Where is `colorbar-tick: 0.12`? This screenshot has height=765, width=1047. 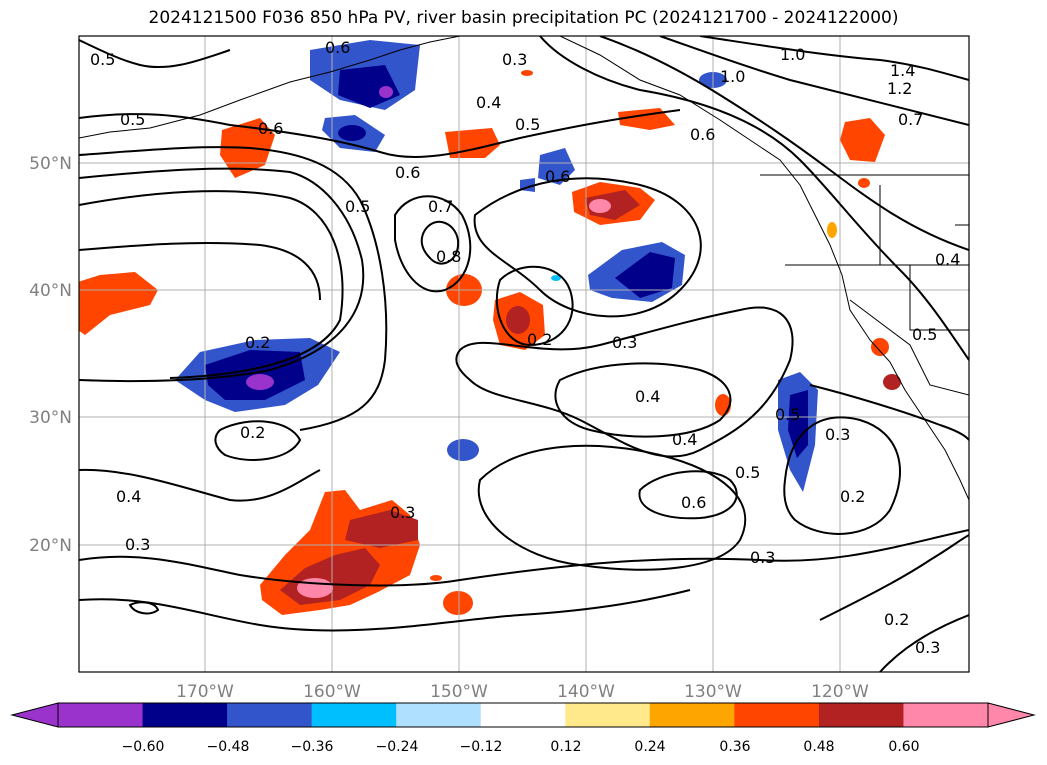
colorbar-tick: 0.12 is located at coordinates (565, 747).